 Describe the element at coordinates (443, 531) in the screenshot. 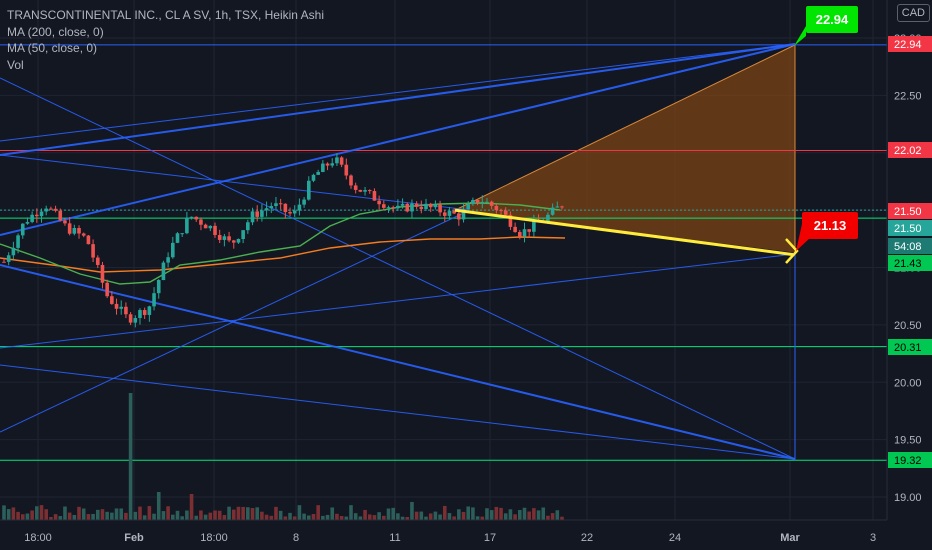

I see `time-axis: 18:00 Feb 18:00 8 11 17 22 24 Mar 3` at that location.